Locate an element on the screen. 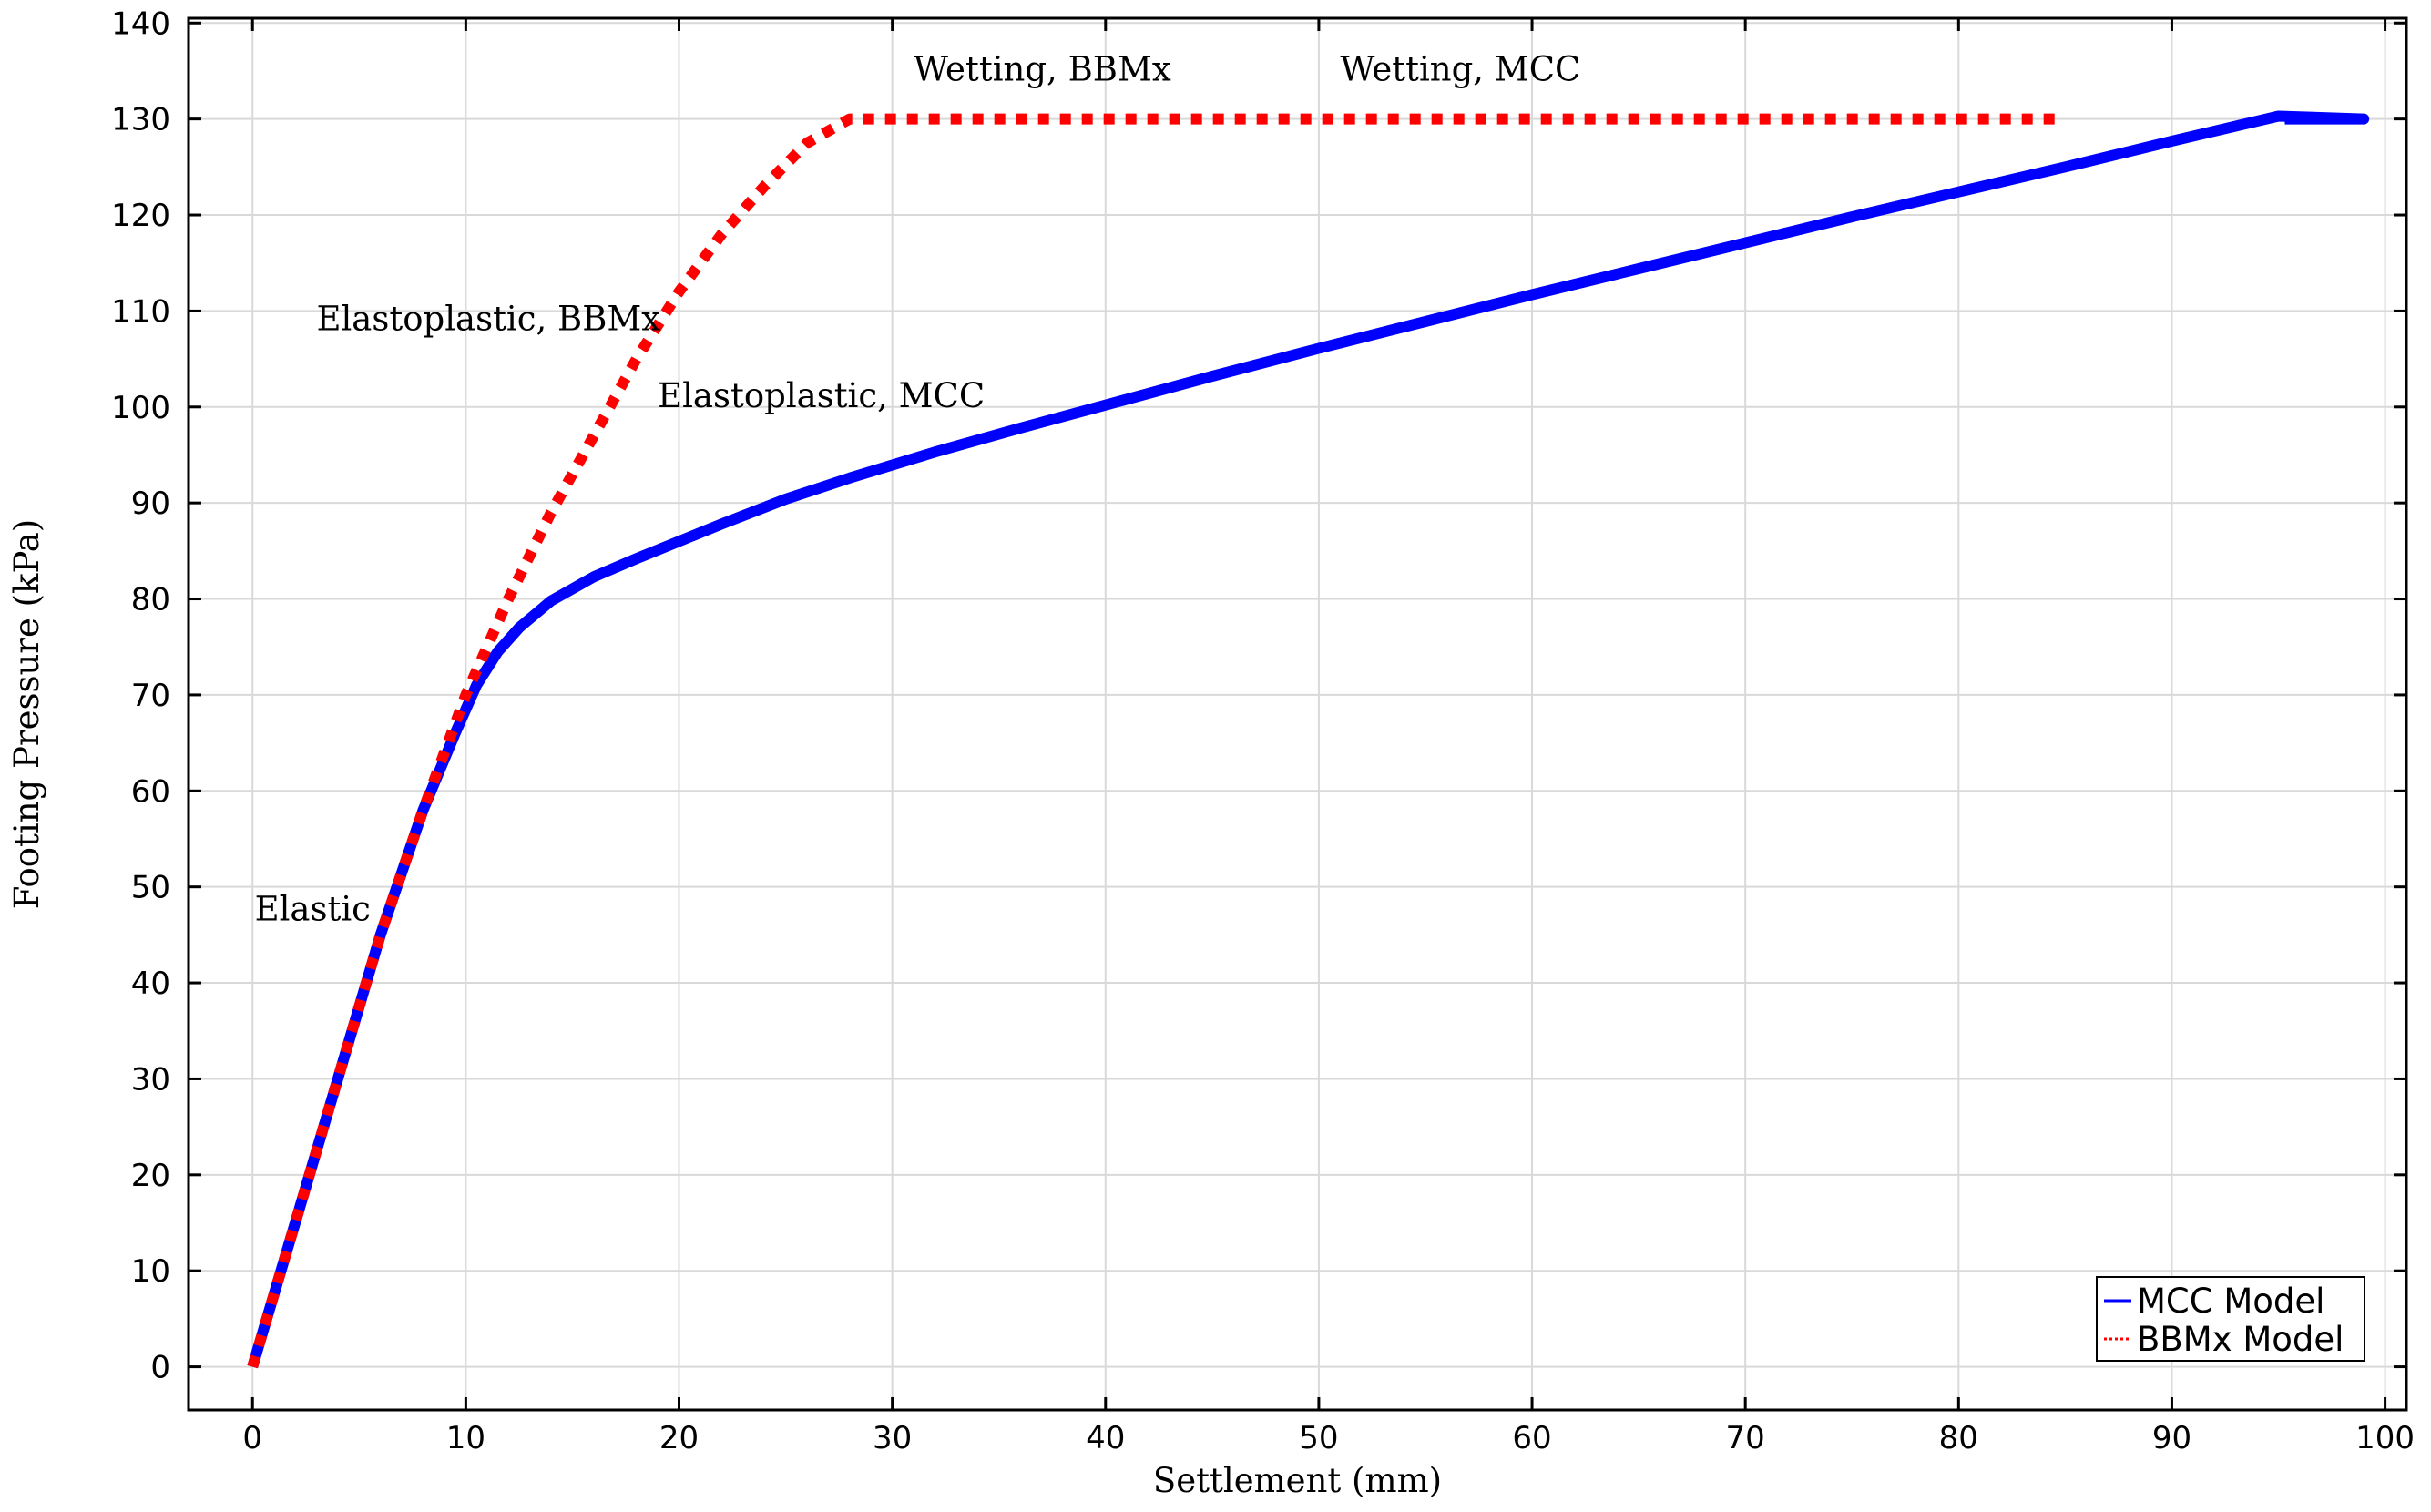  y-tick-label: 100 is located at coordinates (140, 408).